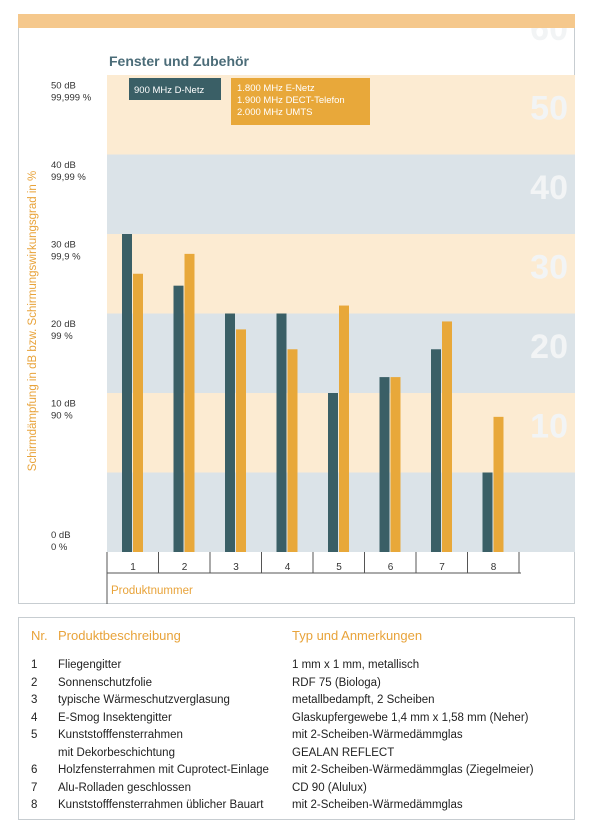 The height and width of the screenshot is (837, 593). What do you see at coordinates (236, 567) in the screenshot?
I see `x-tick-label-3: 3` at bounding box center [236, 567].